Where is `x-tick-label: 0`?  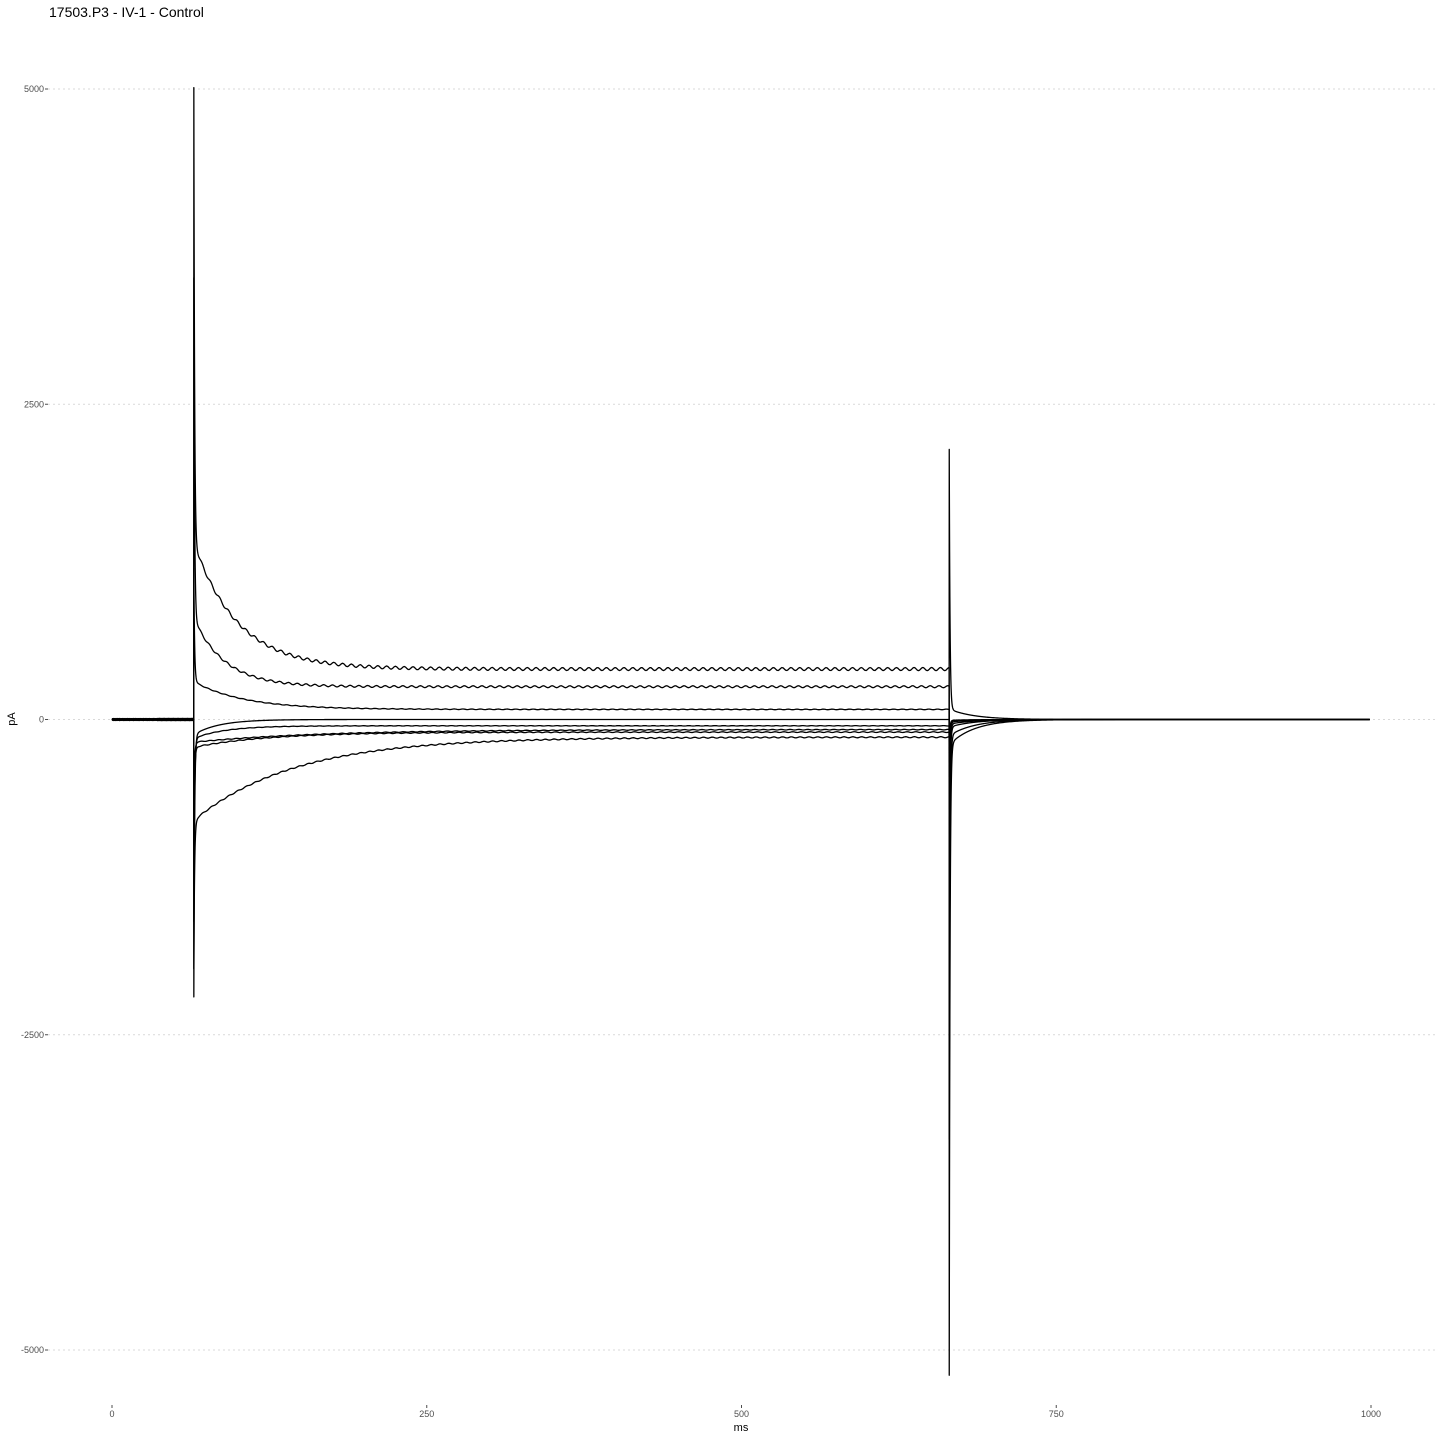
x-tick-label: 0 is located at coordinates (111, 1414).